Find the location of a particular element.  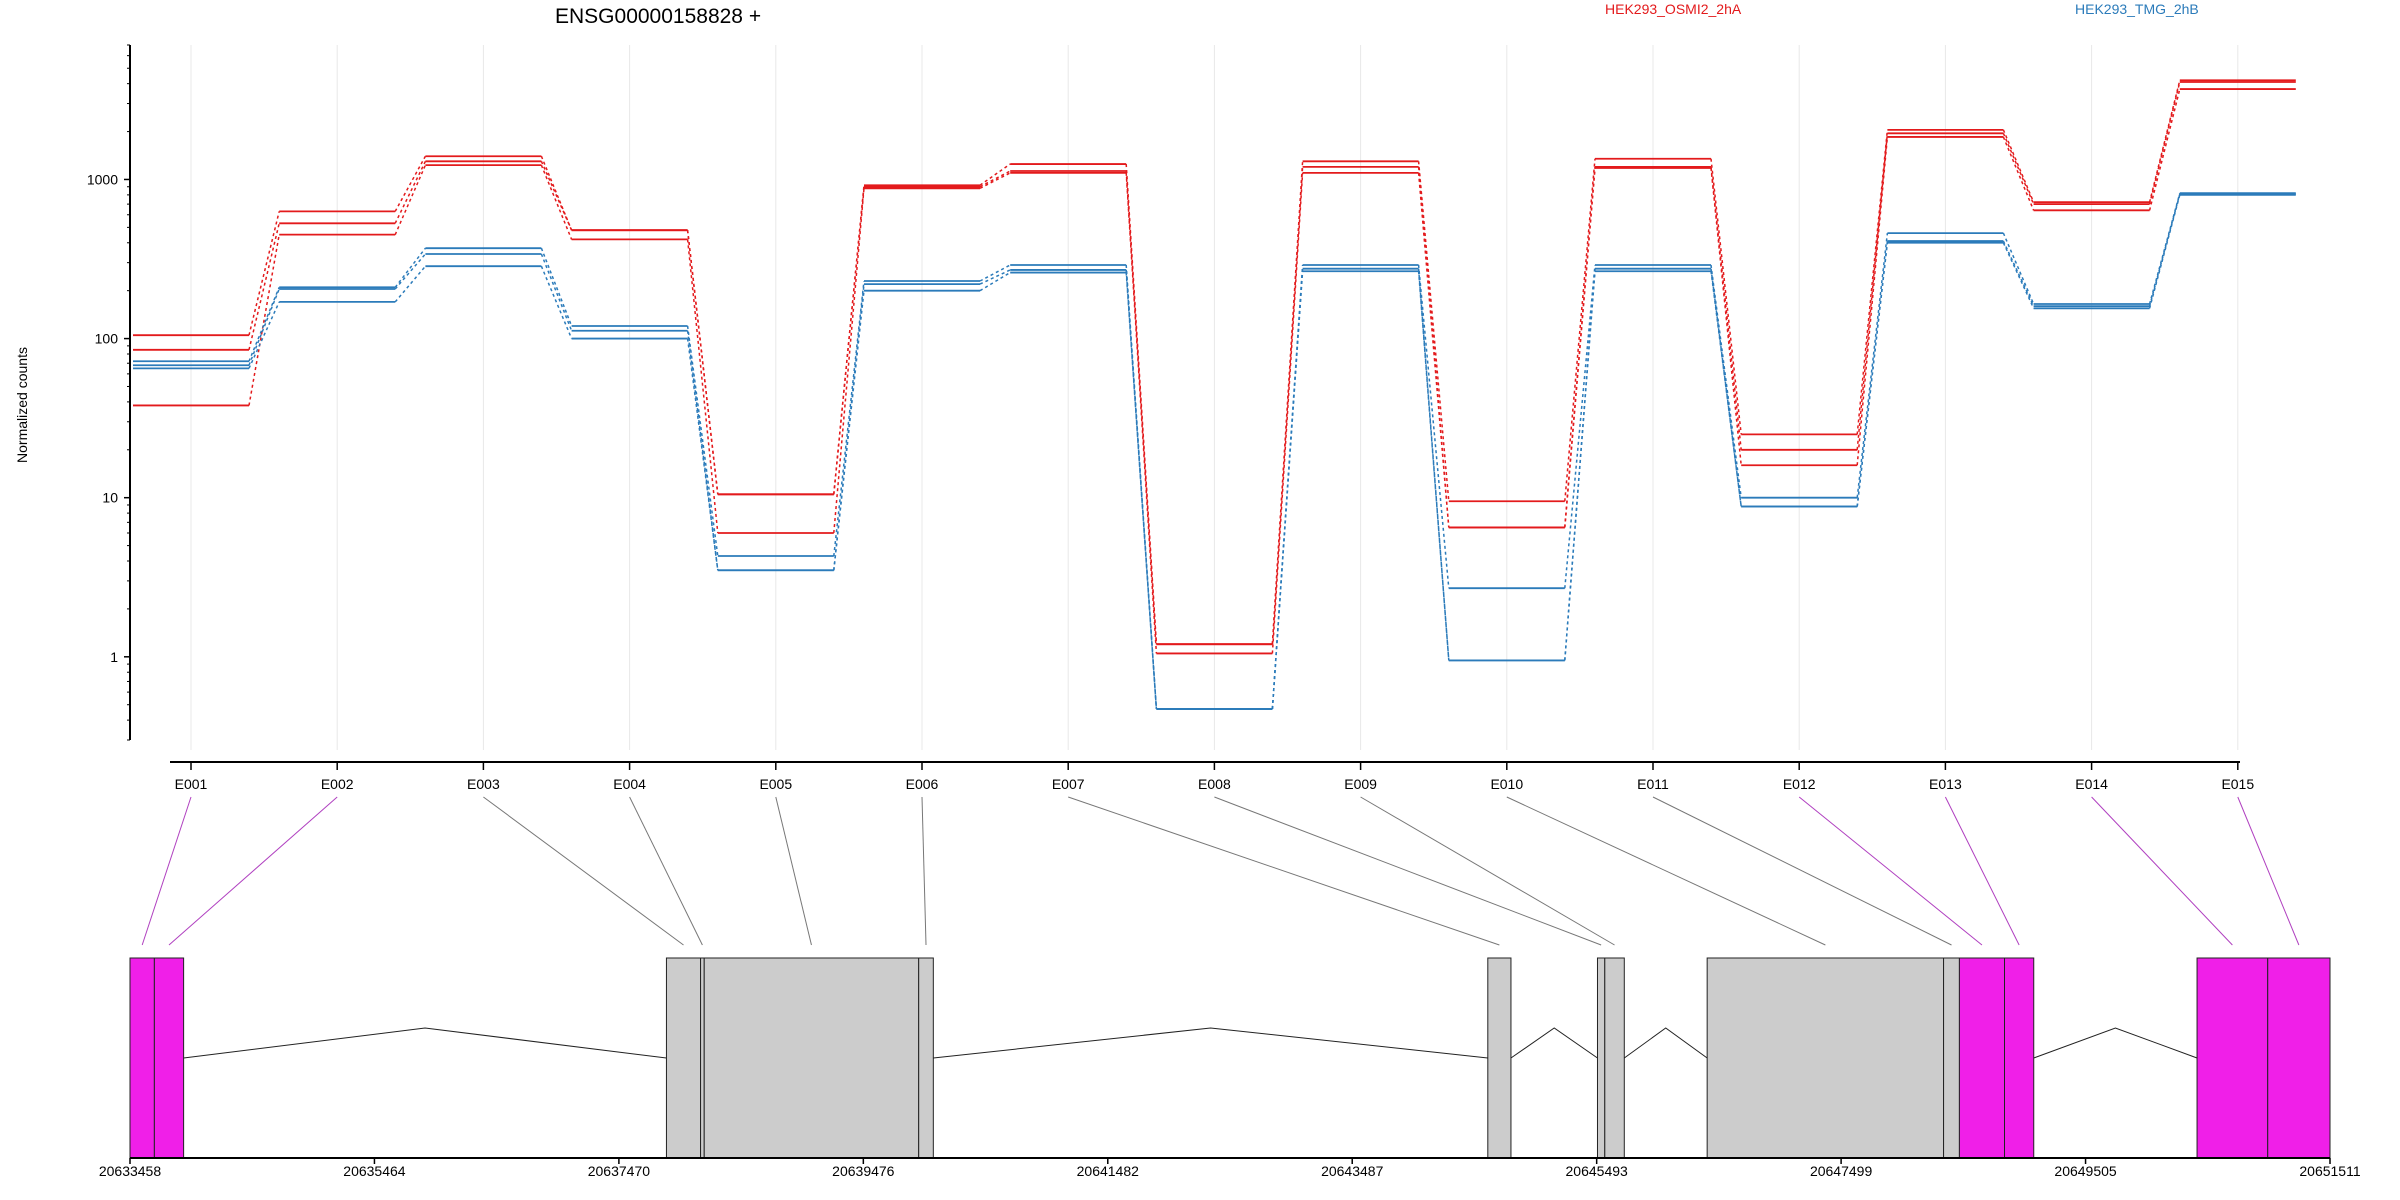

x-tick-label-e007: E007 is located at coordinates (1068, 784).